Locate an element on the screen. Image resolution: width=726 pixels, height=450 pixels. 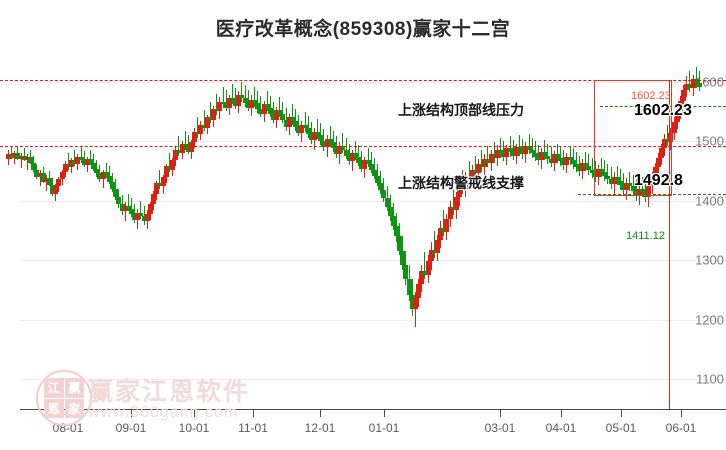
x-axis-label: 04-01 is located at coordinates (561, 428).